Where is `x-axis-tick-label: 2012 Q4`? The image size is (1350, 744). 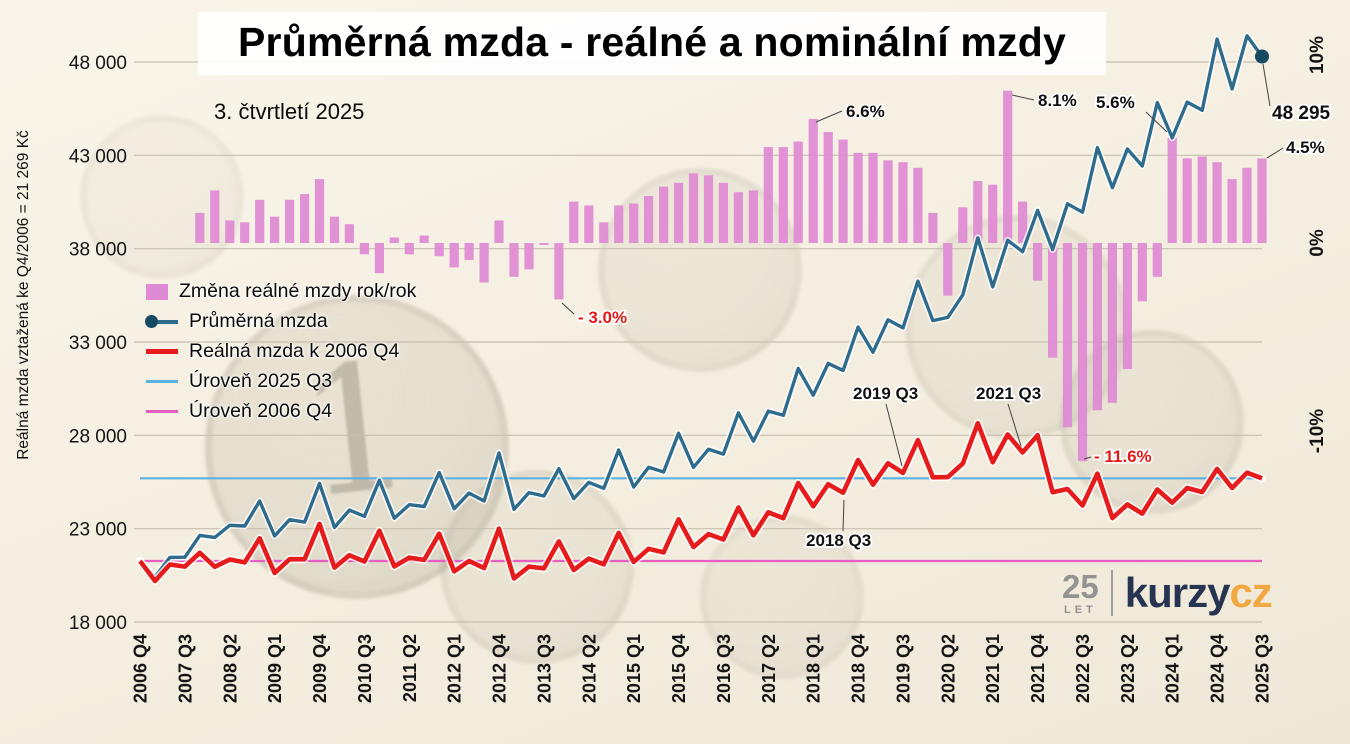
x-axis-tick-label: 2012 Q4 is located at coordinates (500, 668).